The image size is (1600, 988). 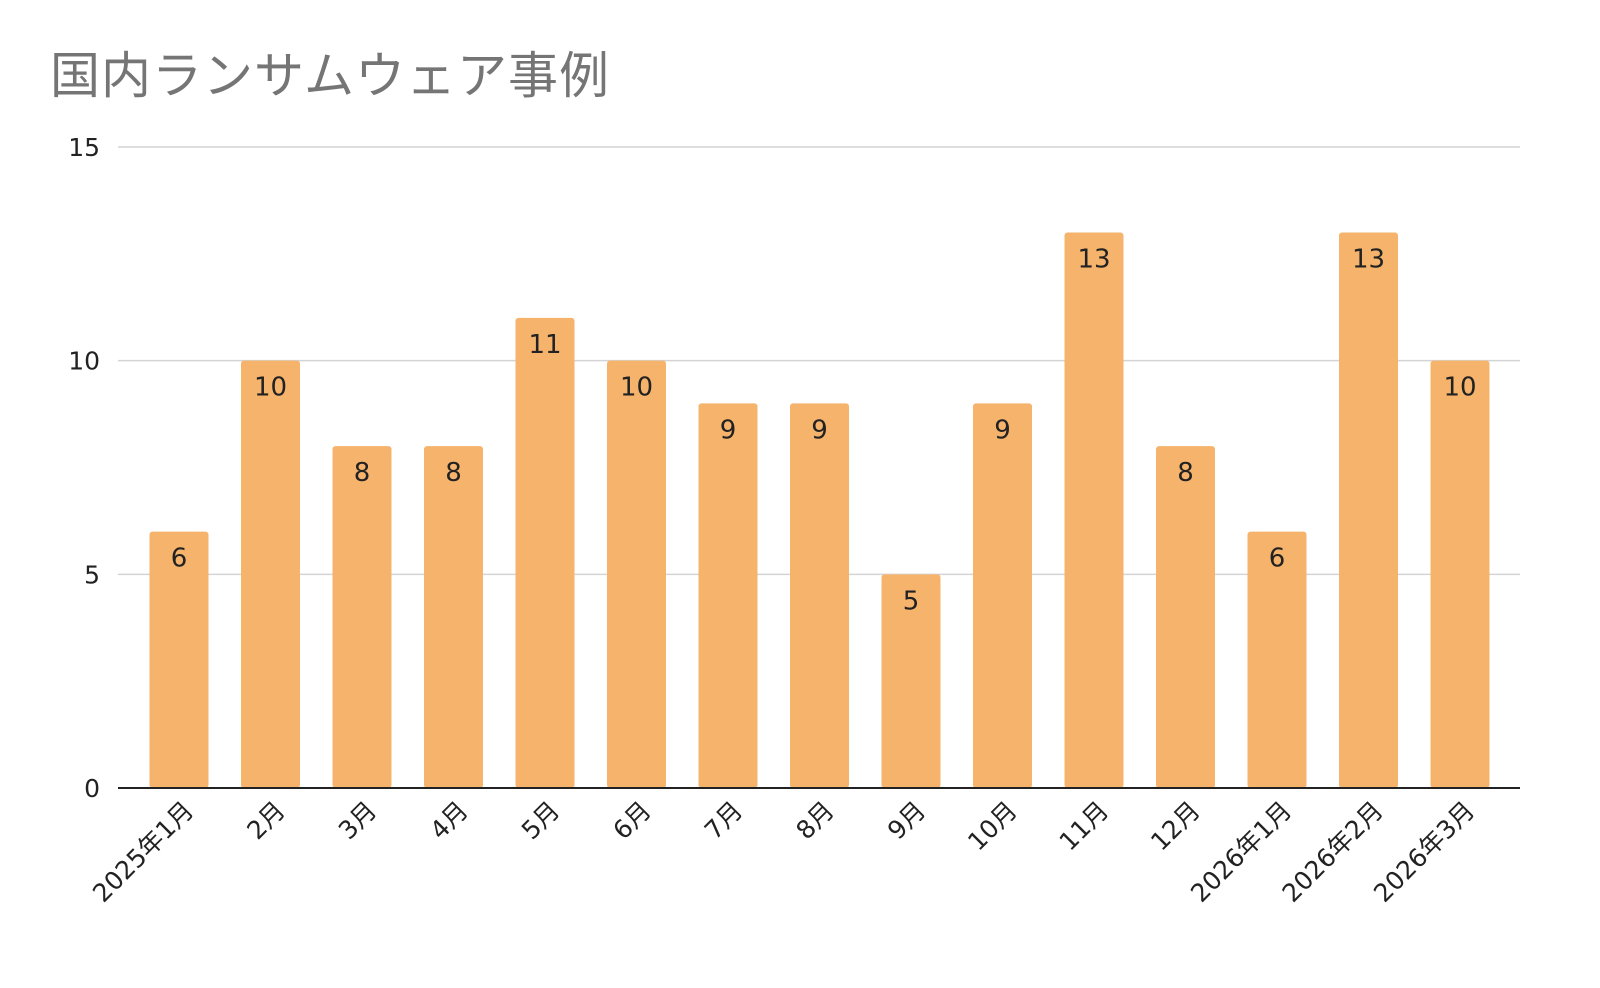 What do you see at coordinates (814, 820) in the screenshot?
I see `x-tick-label: 8月` at bounding box center [814, 820].